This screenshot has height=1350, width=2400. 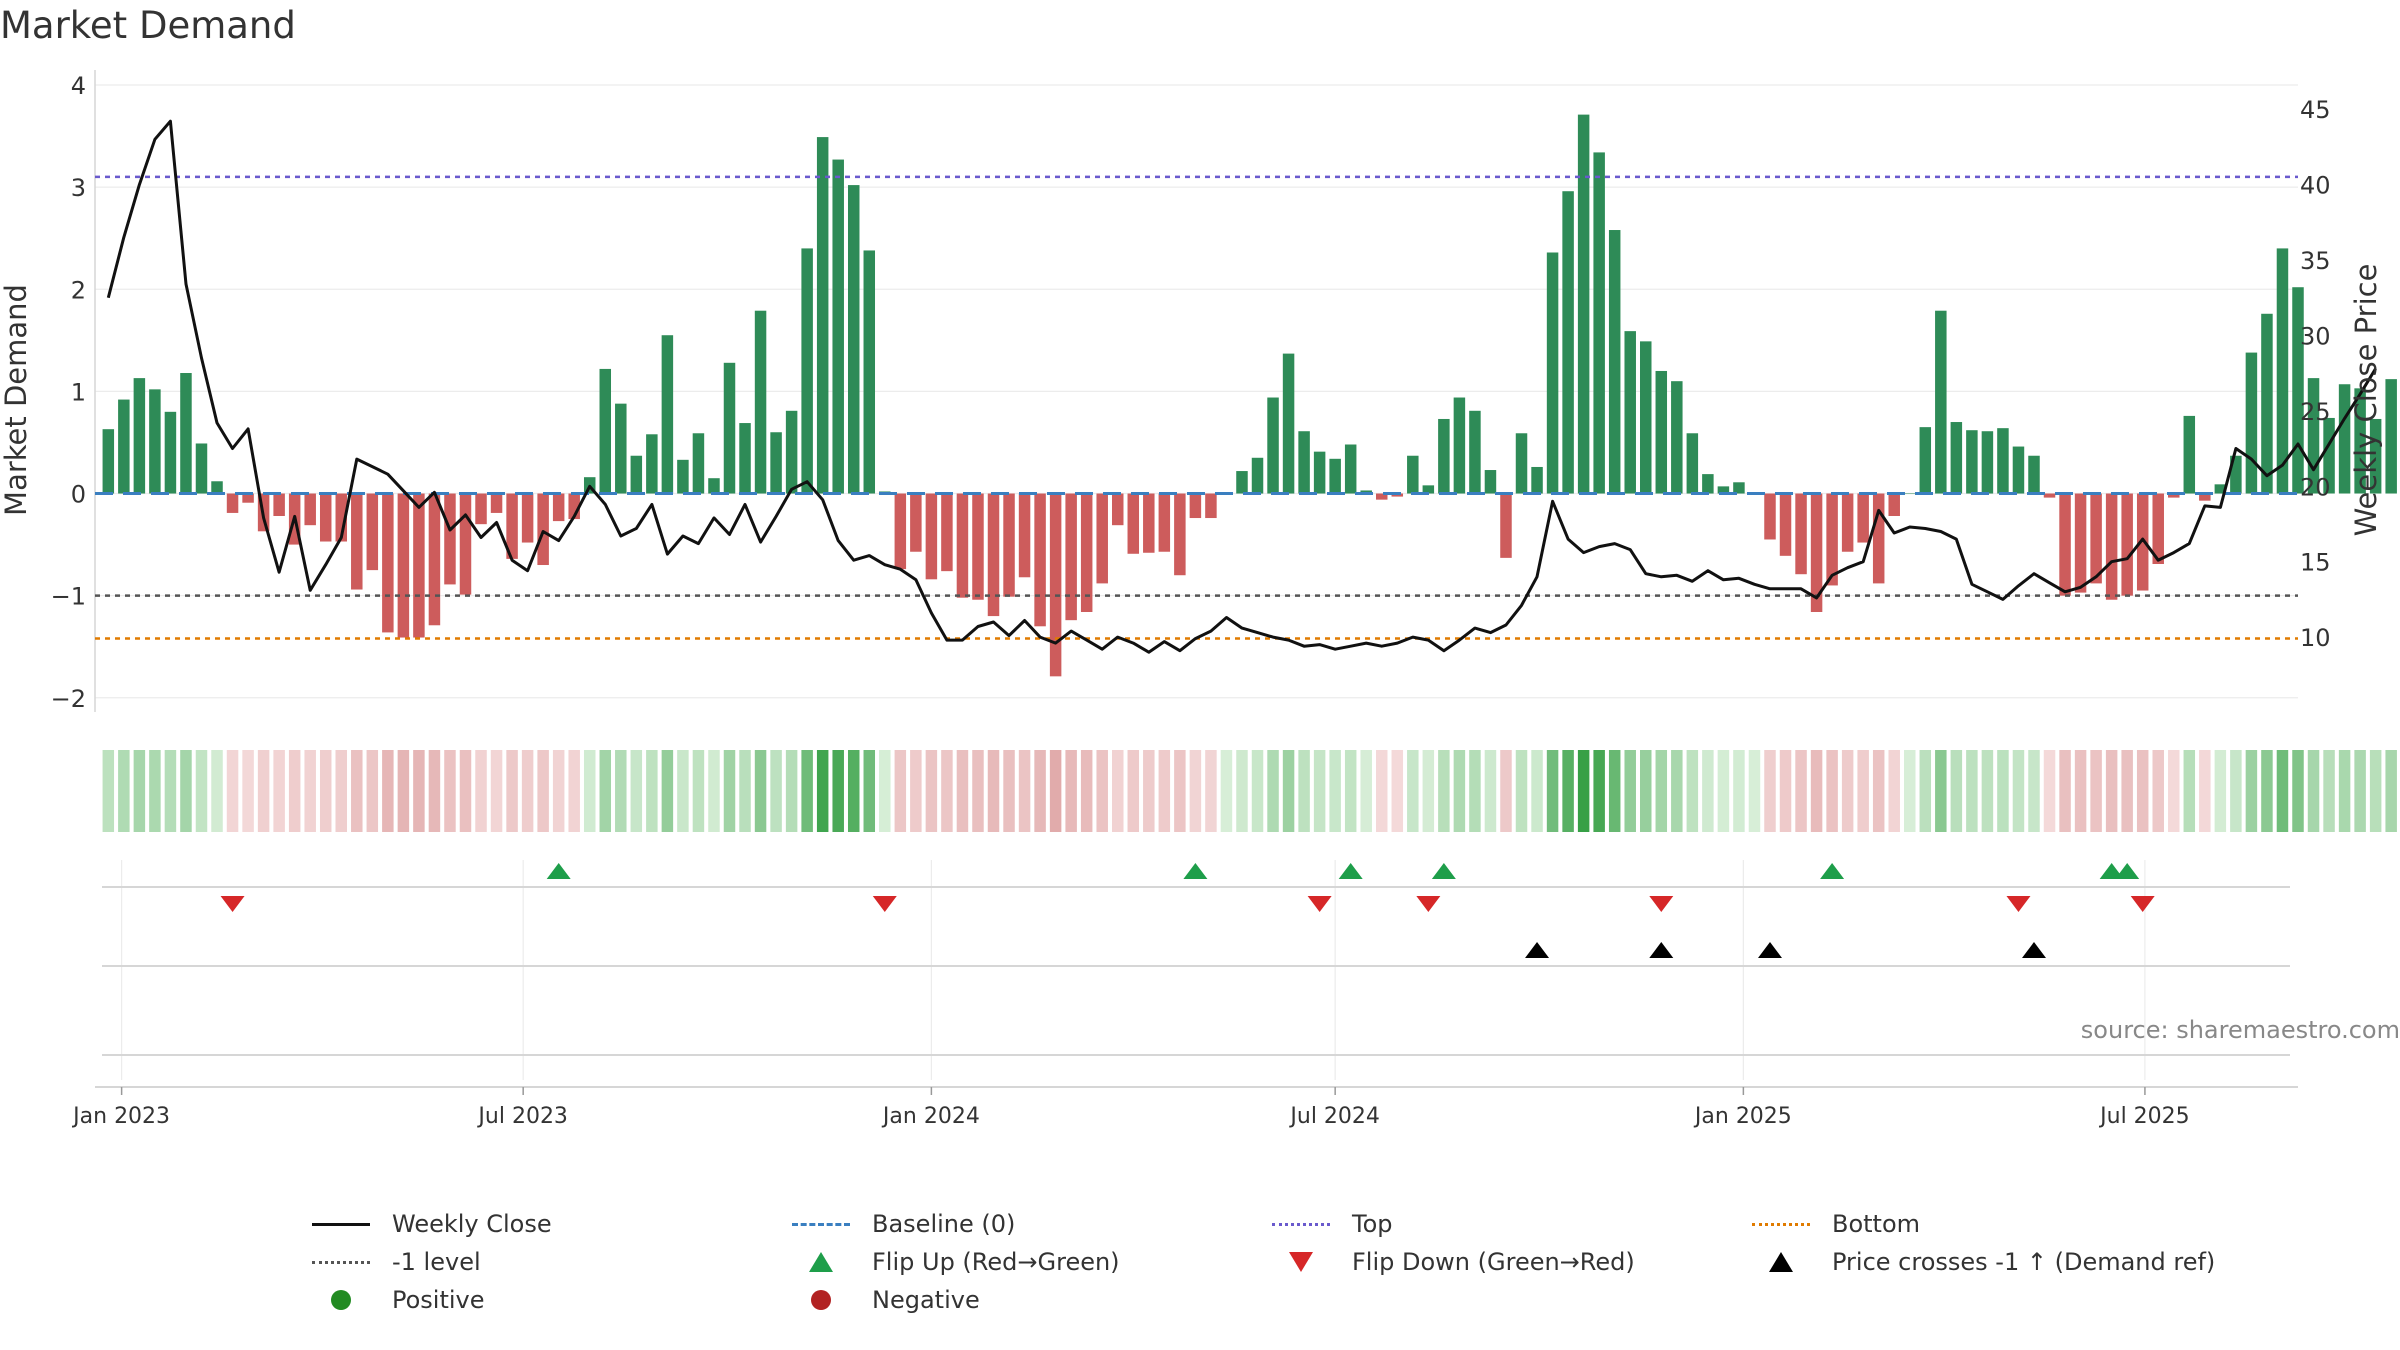 I want to click on legend-label: Price crosses -1 ↑ (Demand ref), so click(x=2024, y=1262).